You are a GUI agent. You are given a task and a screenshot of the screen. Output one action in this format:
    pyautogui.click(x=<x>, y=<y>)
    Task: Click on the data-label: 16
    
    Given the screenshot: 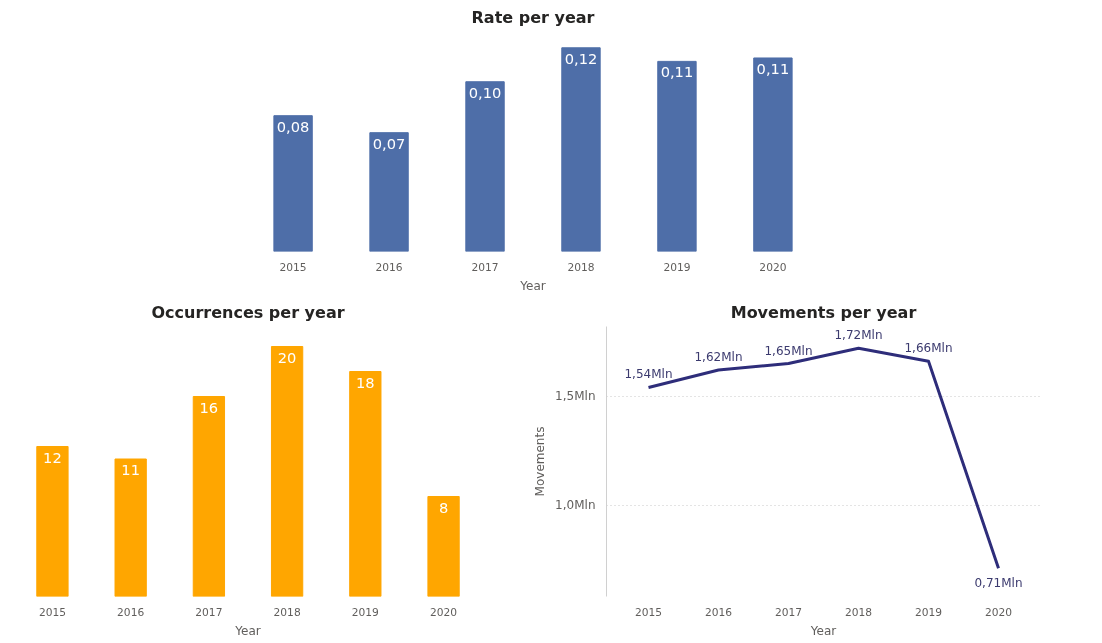 What is the action you would take?
    pyautogui.click(x=209, y=407)
    